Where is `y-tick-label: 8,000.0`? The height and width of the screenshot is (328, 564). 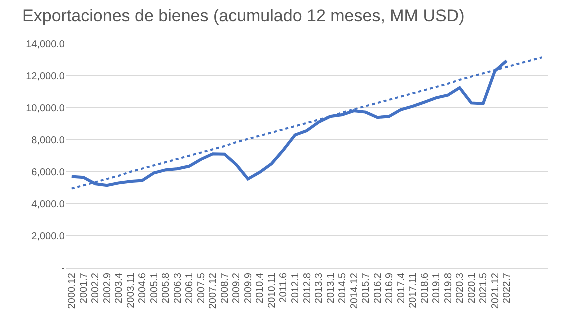 y-tick-label: 8,000.0 is located at coordinates (49, 141).